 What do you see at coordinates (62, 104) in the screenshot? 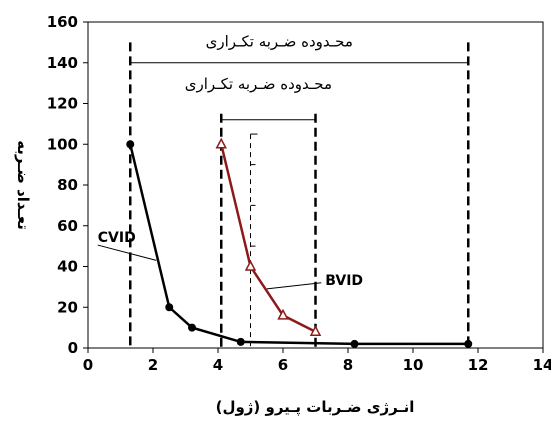
I see `y-tick-label-120: 120` at bounding box center [62, 104].